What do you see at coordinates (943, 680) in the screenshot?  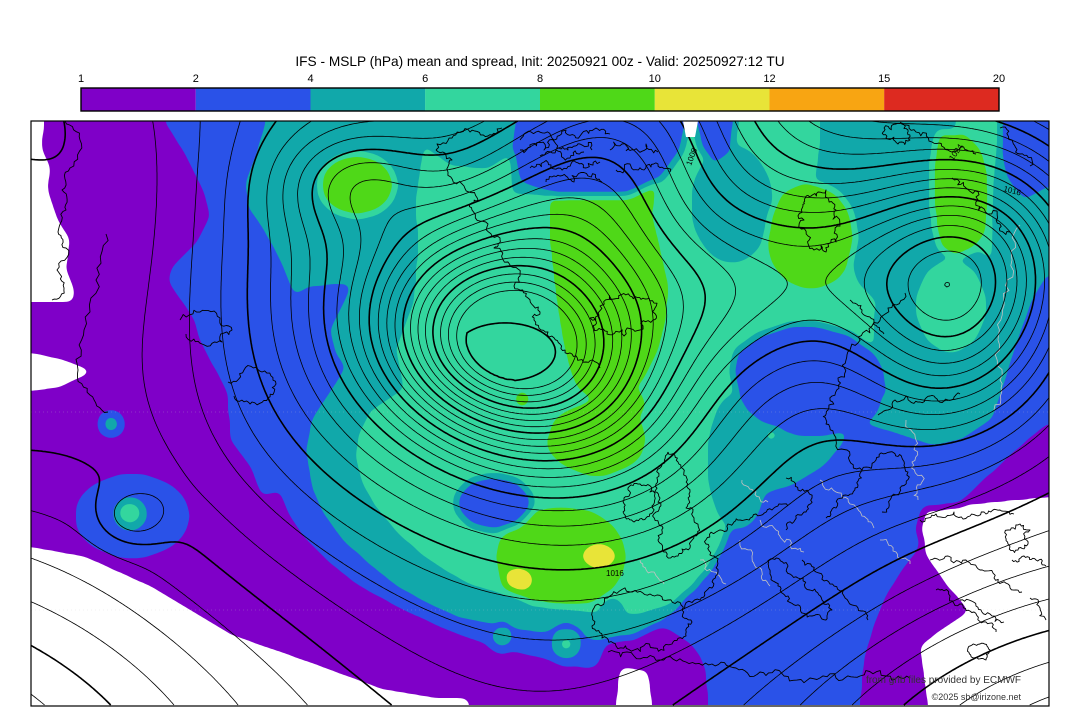 I see `svg-text:from grib files provided by EC: from grib files provided by ECMWF` at bounding box center [943, 680].